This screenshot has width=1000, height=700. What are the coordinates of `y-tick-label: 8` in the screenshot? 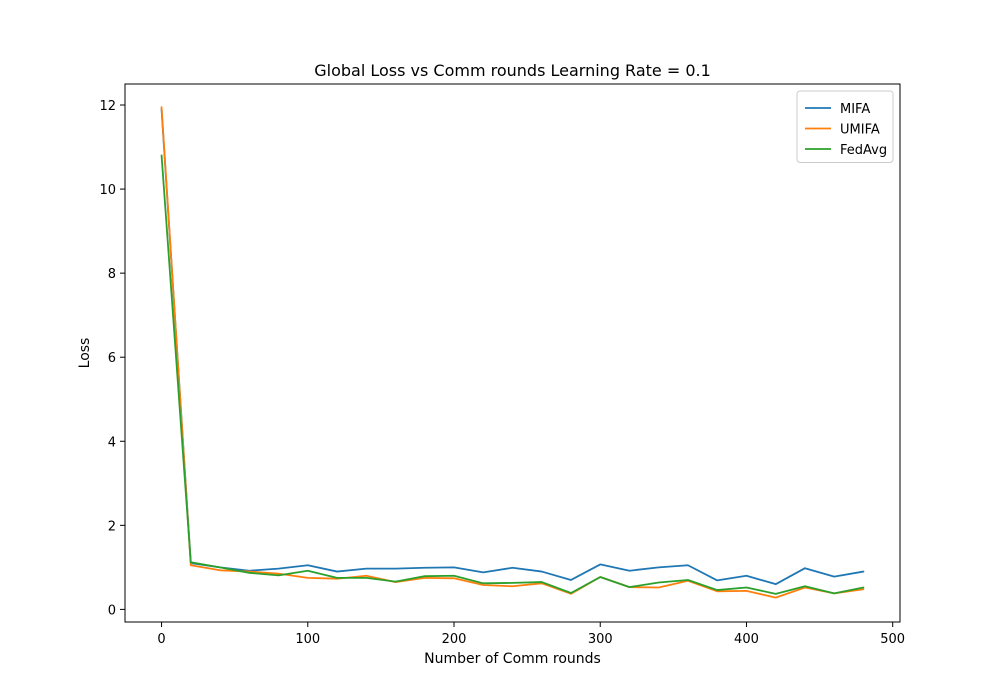 It's located at (112, 274).